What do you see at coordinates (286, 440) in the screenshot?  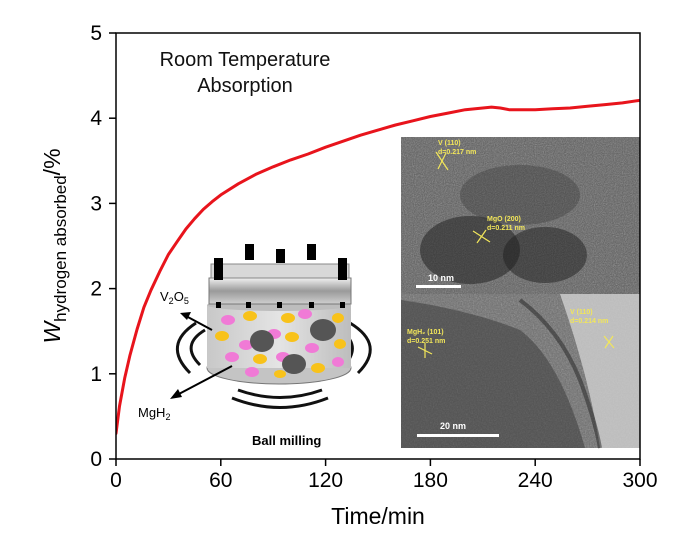 I see `ball-milling-caption: Ball milling` at bounding box center [286, 440].